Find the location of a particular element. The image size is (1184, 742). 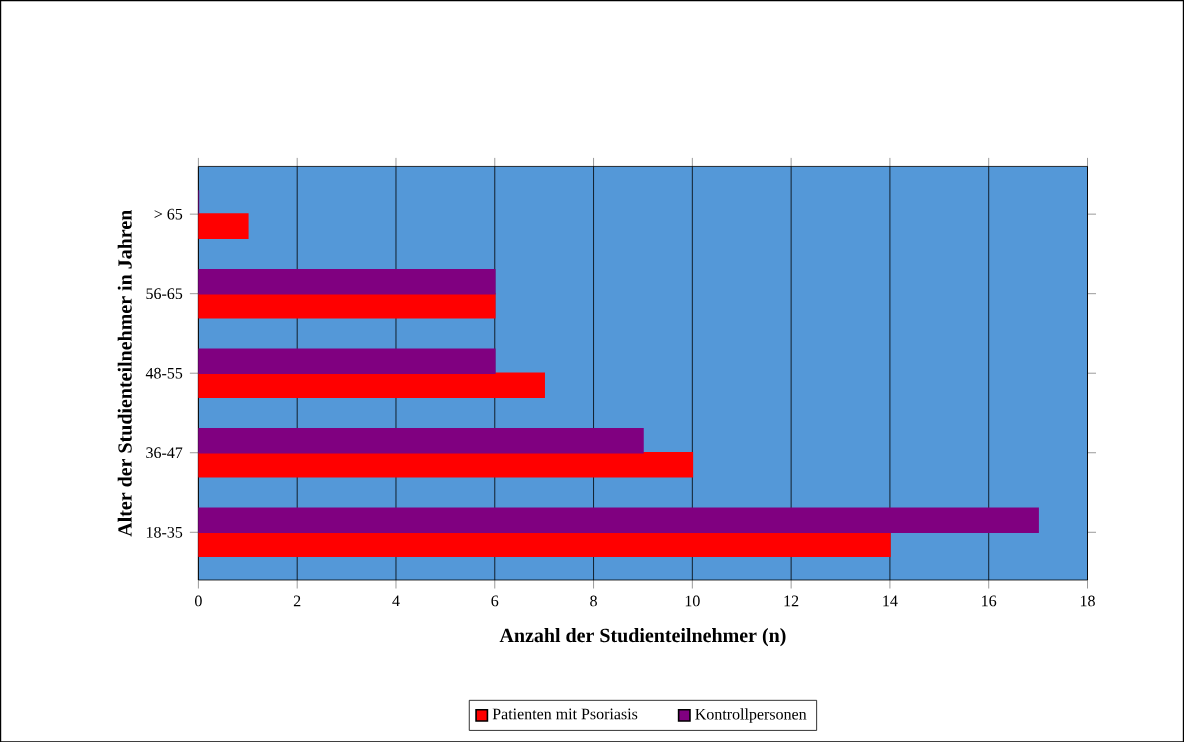

x-tick-label: 4 is located at coordinates (396, 600).